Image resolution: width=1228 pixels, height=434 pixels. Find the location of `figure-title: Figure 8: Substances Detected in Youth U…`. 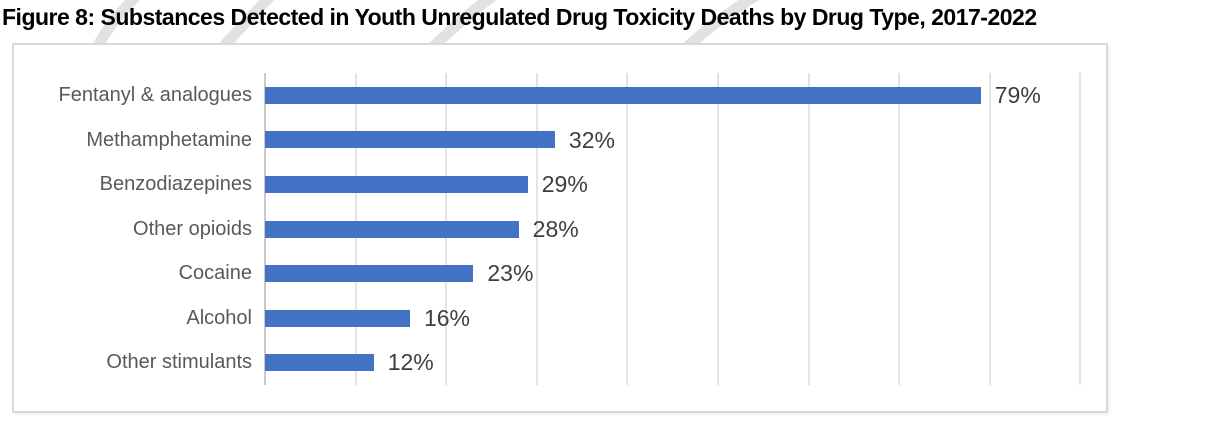

figure-title: Figure 8: Substances Detected in Youth U… is located at coordinates (519, 17).